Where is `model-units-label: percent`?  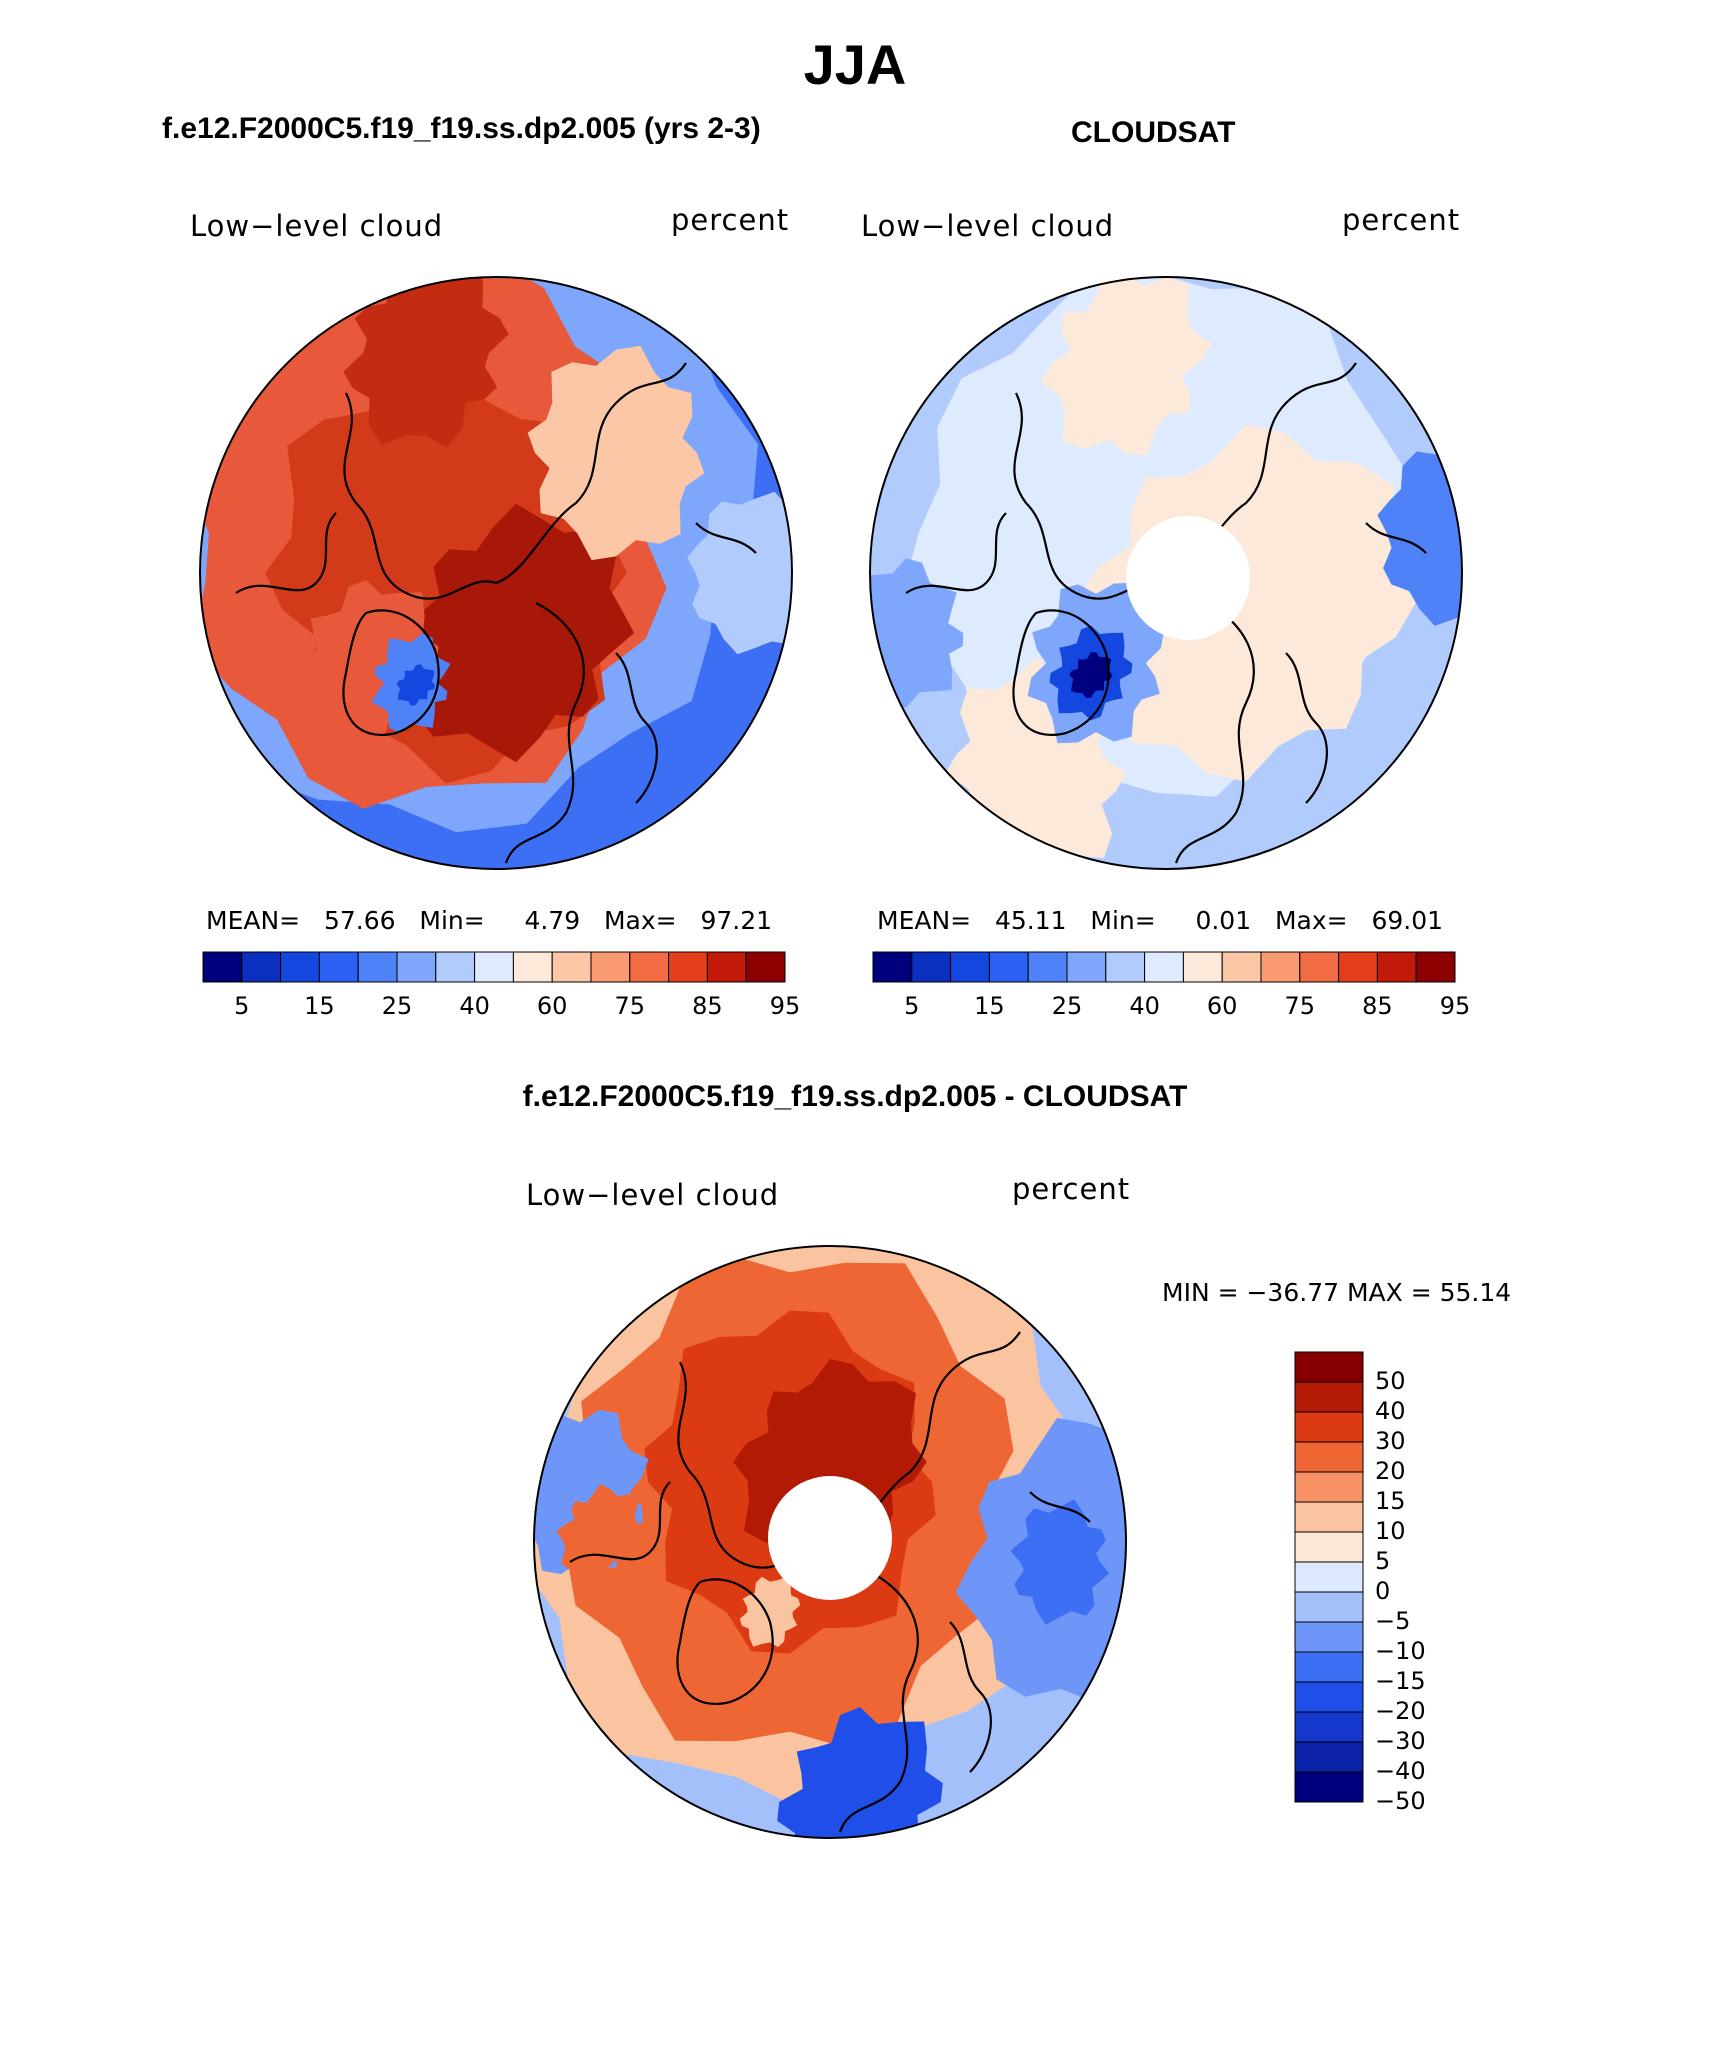
model-units-label: percent is located at coordinates (730, 220).